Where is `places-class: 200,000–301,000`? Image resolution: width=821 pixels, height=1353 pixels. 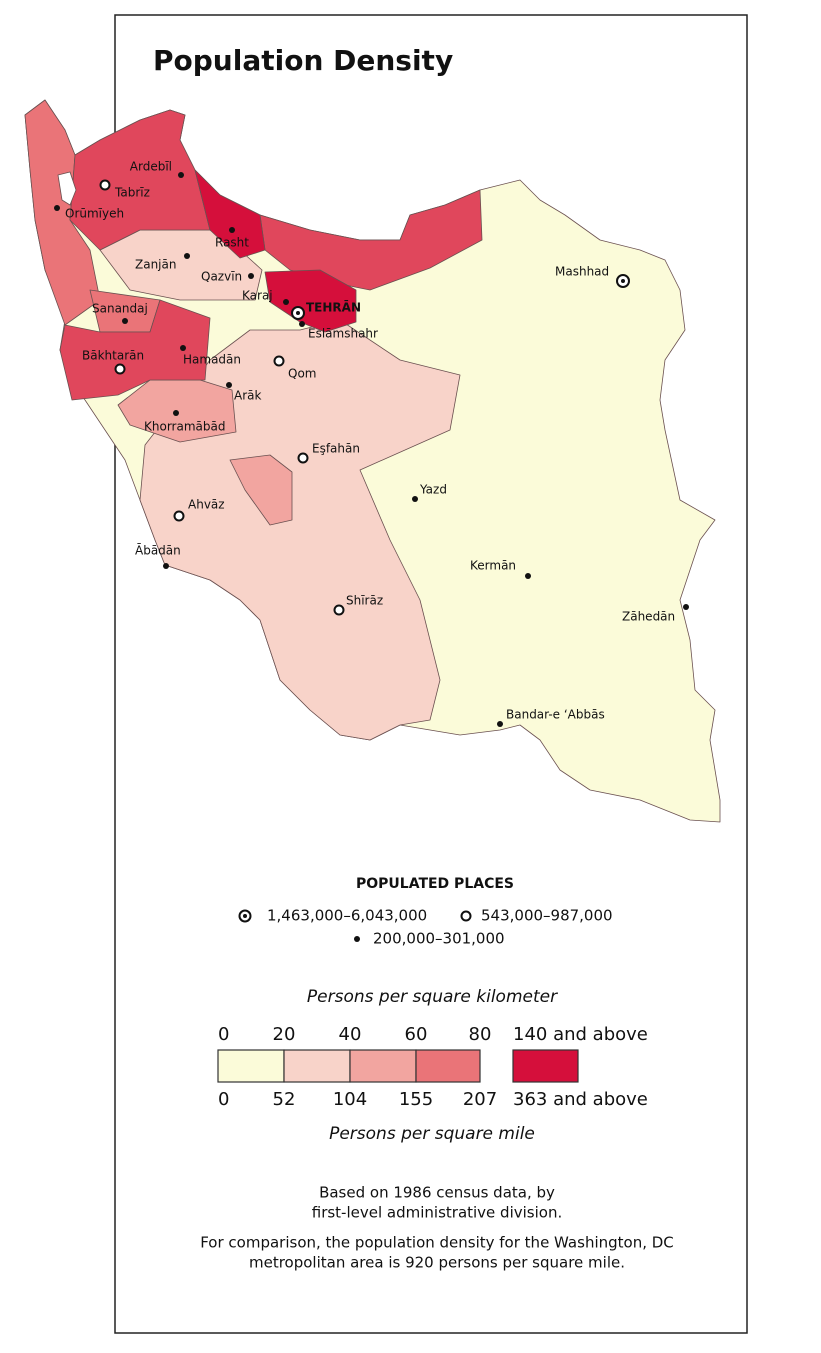
places-class: 200,000–301,000 is located at coordinates (439, 939).